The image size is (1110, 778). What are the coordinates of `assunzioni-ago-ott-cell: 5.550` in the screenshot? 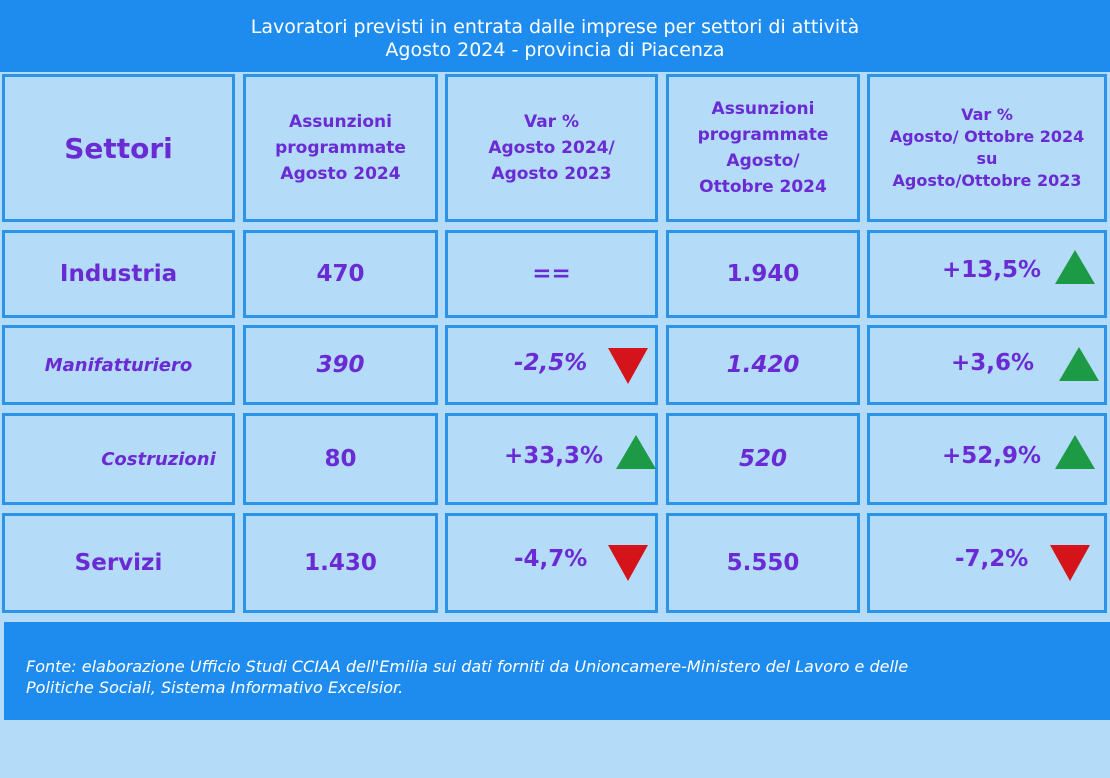 It's located at (763, 563).